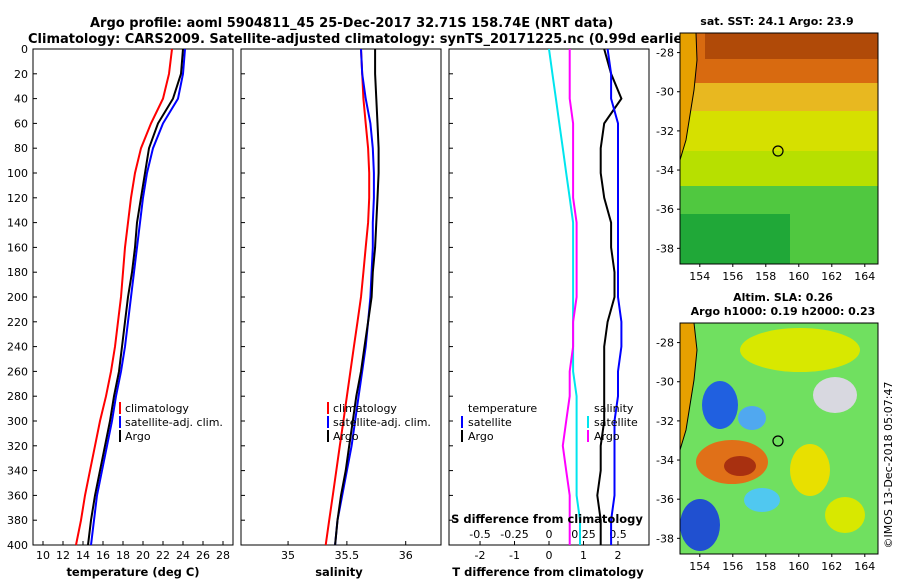  I want to click on salinity-series, so click(352, 297).